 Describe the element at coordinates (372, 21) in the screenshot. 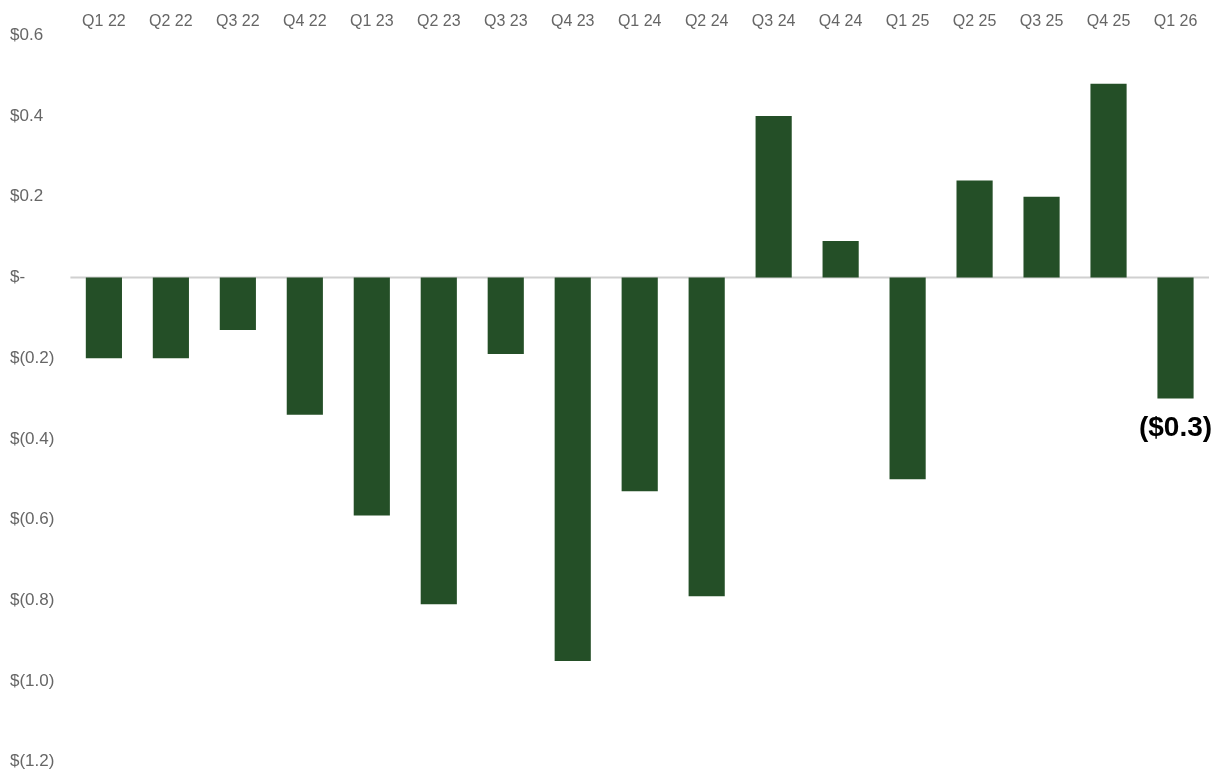

I see `x-tick-label: Q1 23` at that location.